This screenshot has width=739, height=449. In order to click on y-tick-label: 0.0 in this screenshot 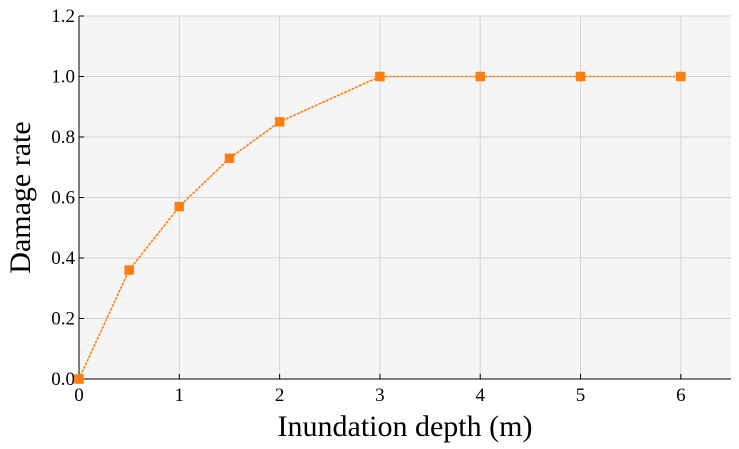, I will do `click(63, 379)`.